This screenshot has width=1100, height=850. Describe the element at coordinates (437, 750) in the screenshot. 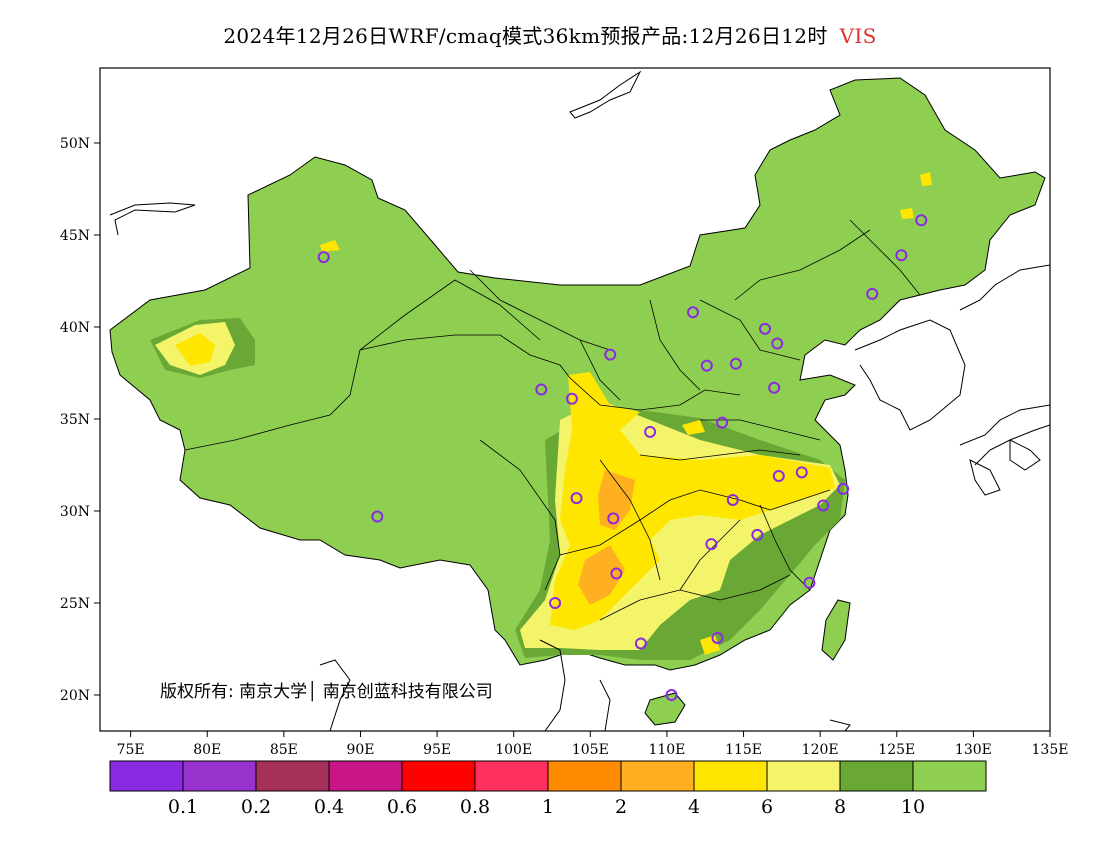

I see `lon-tick-label: 95E` at that location.